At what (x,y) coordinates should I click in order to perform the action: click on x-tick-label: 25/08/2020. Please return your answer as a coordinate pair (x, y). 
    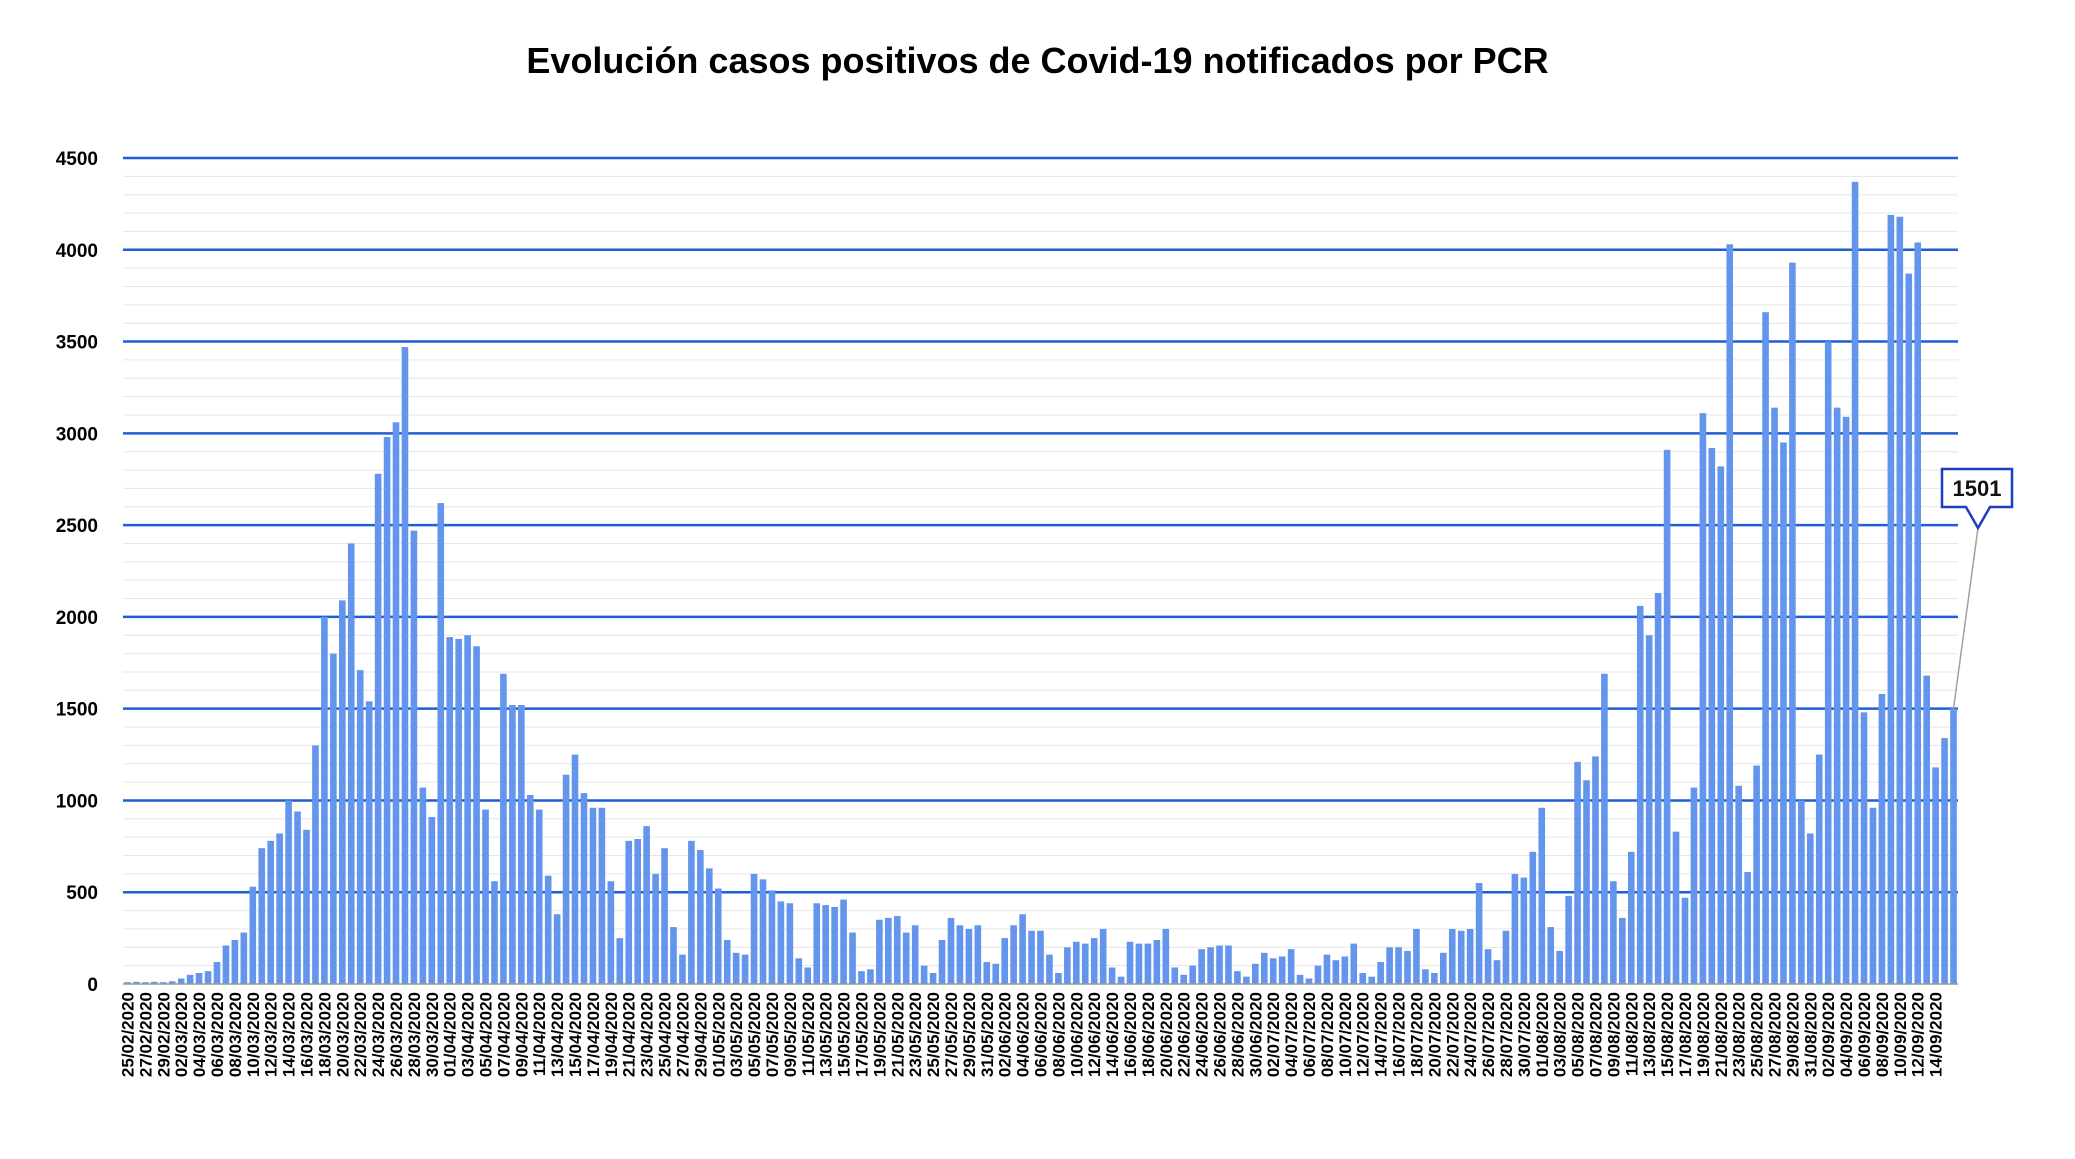
    Looking at the image, I should click on (1757, 1034).